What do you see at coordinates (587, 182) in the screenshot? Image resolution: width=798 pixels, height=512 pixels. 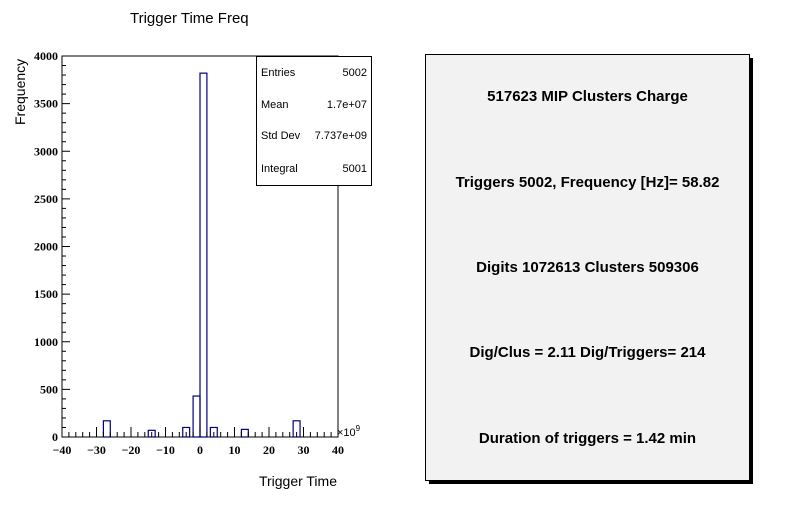 I see `info-line-triggers: Triggers 5002, Frequency [Hz]= 58.82` at bounding box center [587, 182].